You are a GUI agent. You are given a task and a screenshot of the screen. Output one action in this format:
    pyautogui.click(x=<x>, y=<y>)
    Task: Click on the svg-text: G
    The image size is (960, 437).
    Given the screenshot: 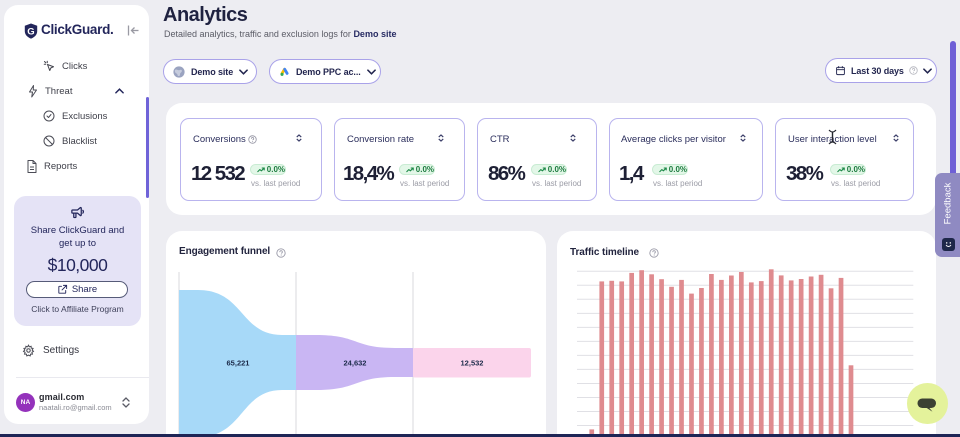 What is the action you would take?
    pyautogui.click(x=30, y=31)
    